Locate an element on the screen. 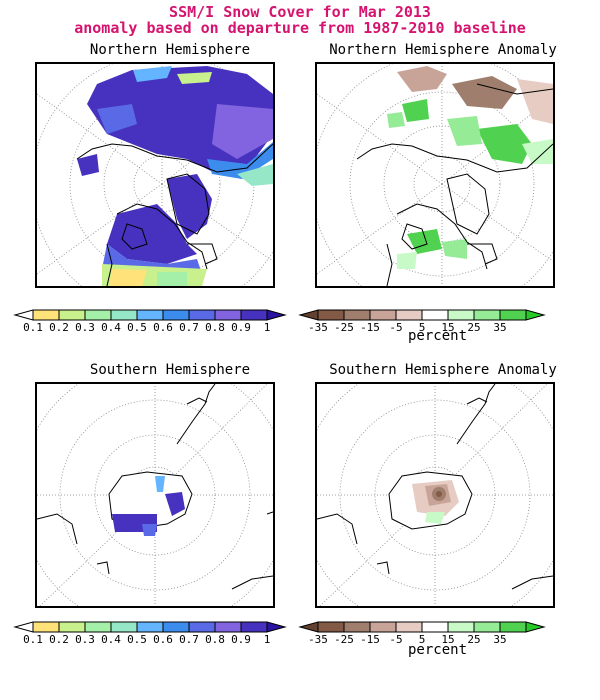  sha-coastlines is located at coordinates (435, 487).